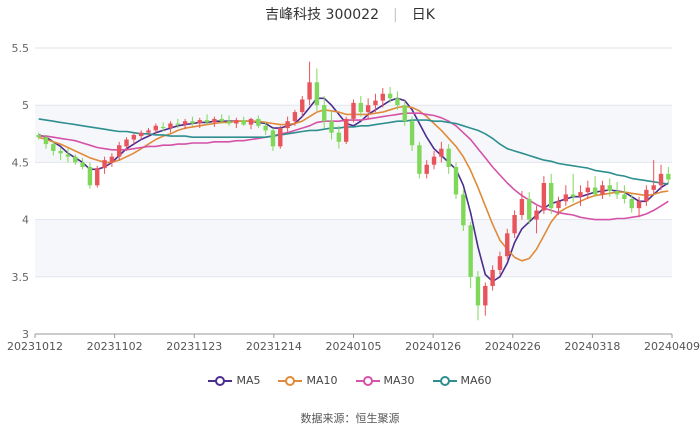 This screenshot has width=700, height=426. What do you see at coordinates (476, 380) in the screenshot?
I see `legend-label: MA60` at bounding box center [476, 380].